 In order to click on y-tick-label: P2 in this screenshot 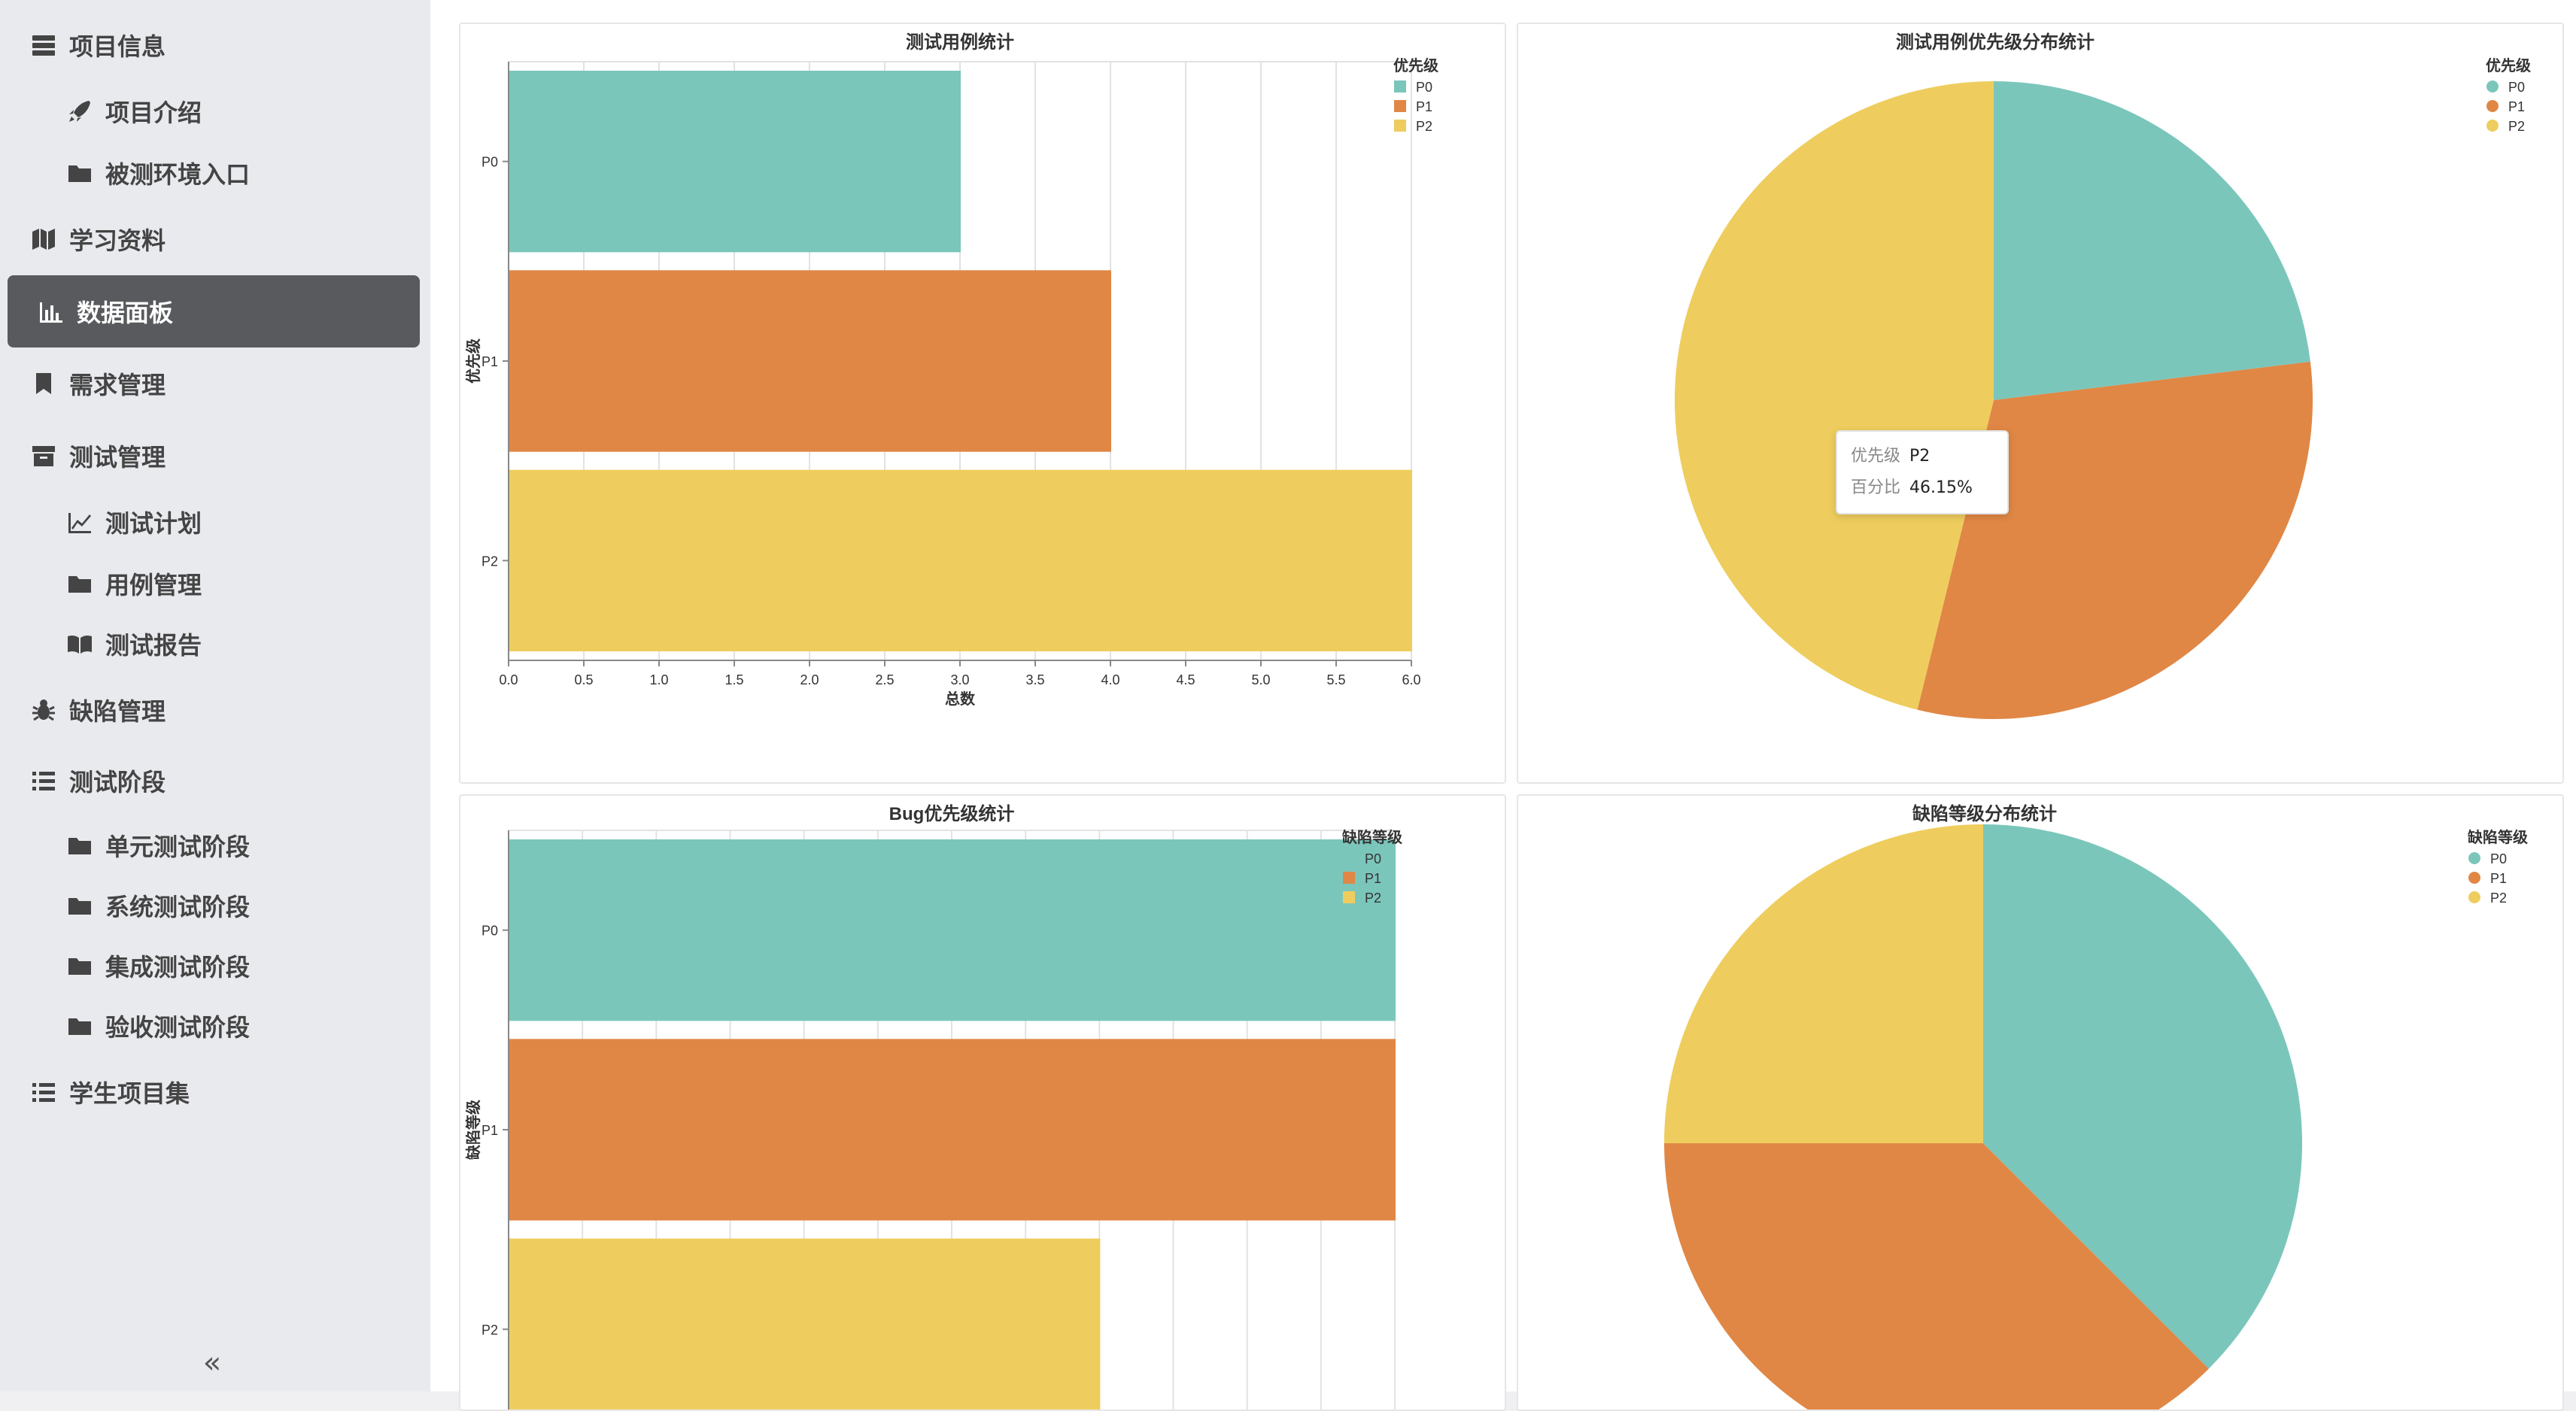, I will do `click(489, 562)`.